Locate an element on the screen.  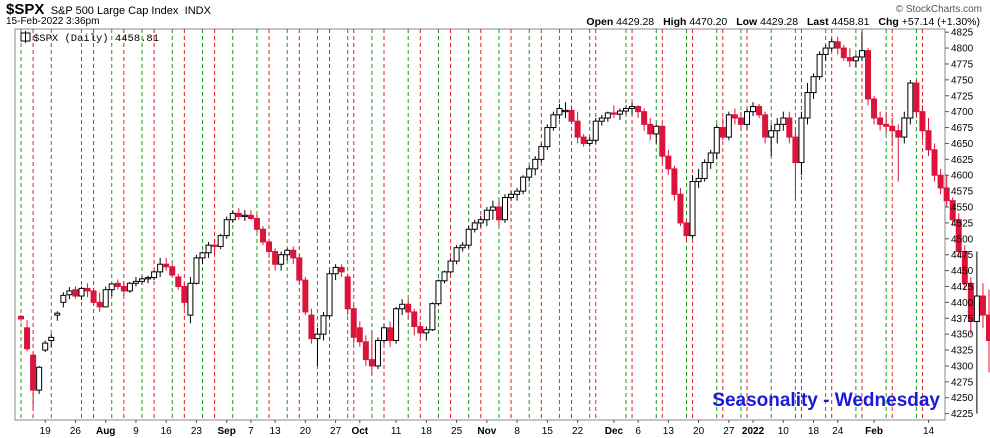
x-tick-label: 26 is located at coordinates (76, 431).